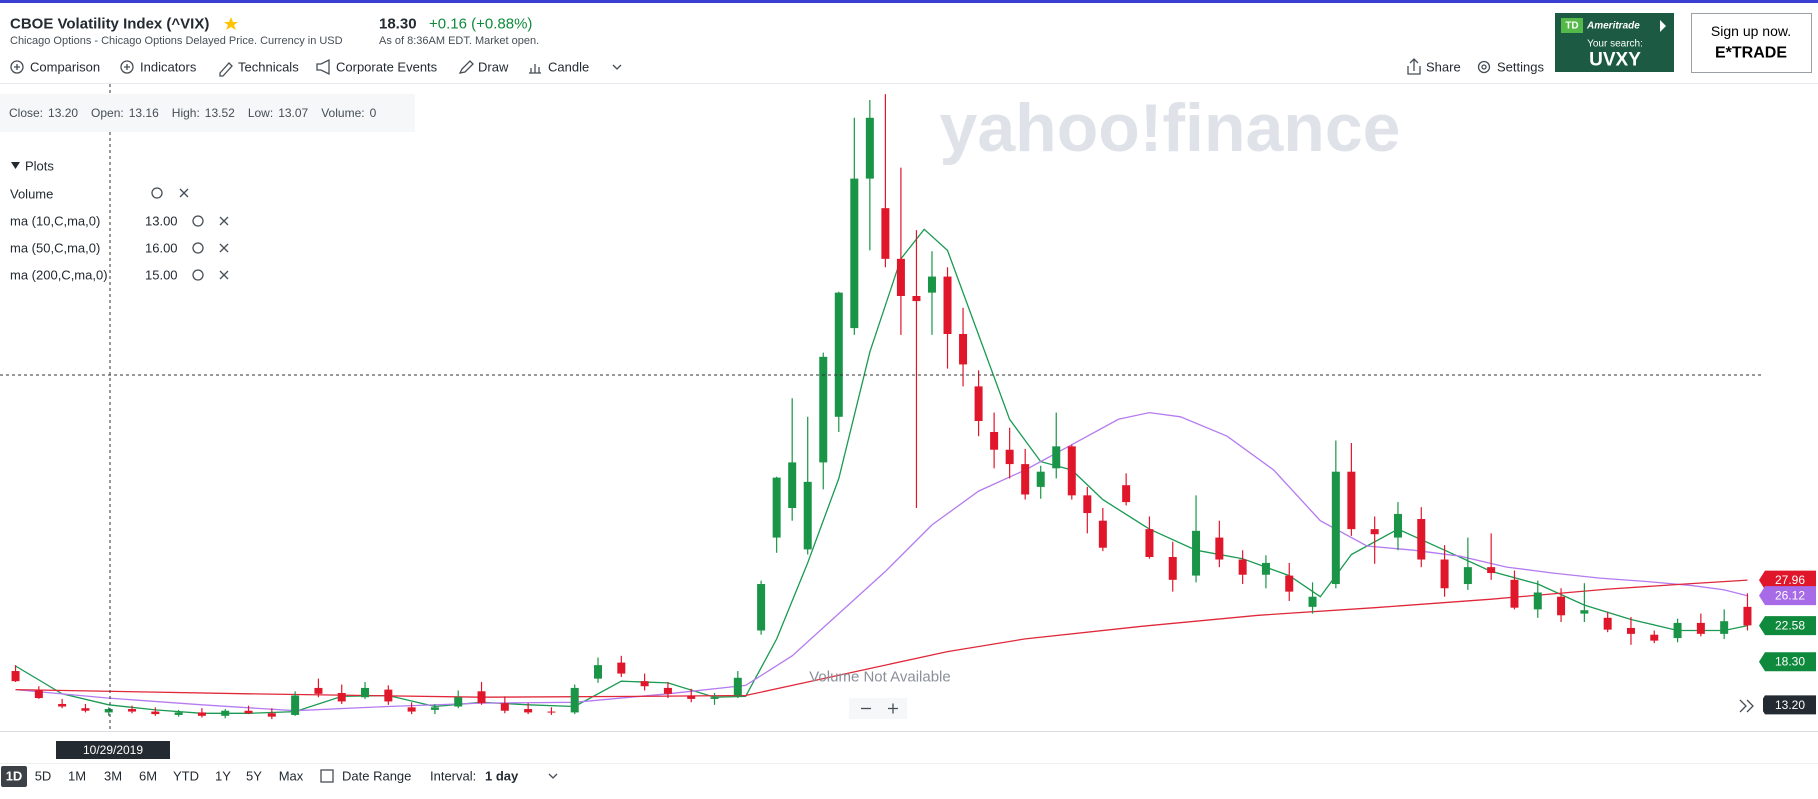  What do you see at coordinates (617, 67) in the screenshot?
I see `chart-type-dropdown` at bounding box center [617, 67].